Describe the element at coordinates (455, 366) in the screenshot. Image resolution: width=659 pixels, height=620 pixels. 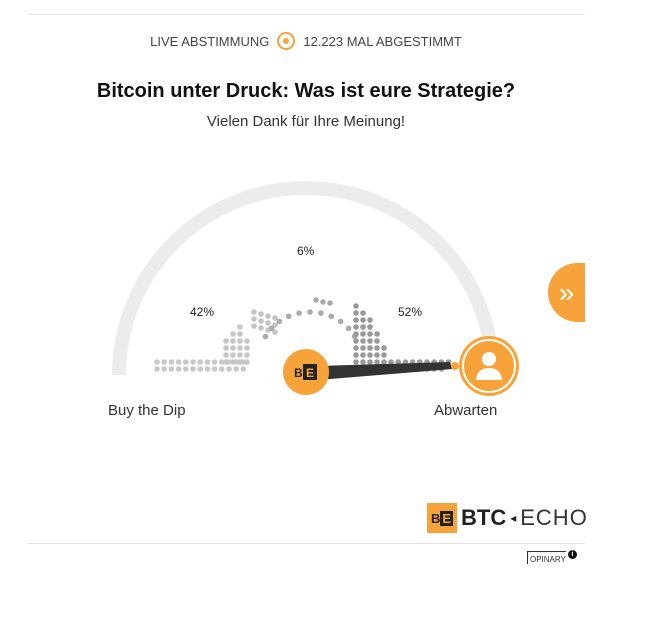
I see `needle-tip` at that location.